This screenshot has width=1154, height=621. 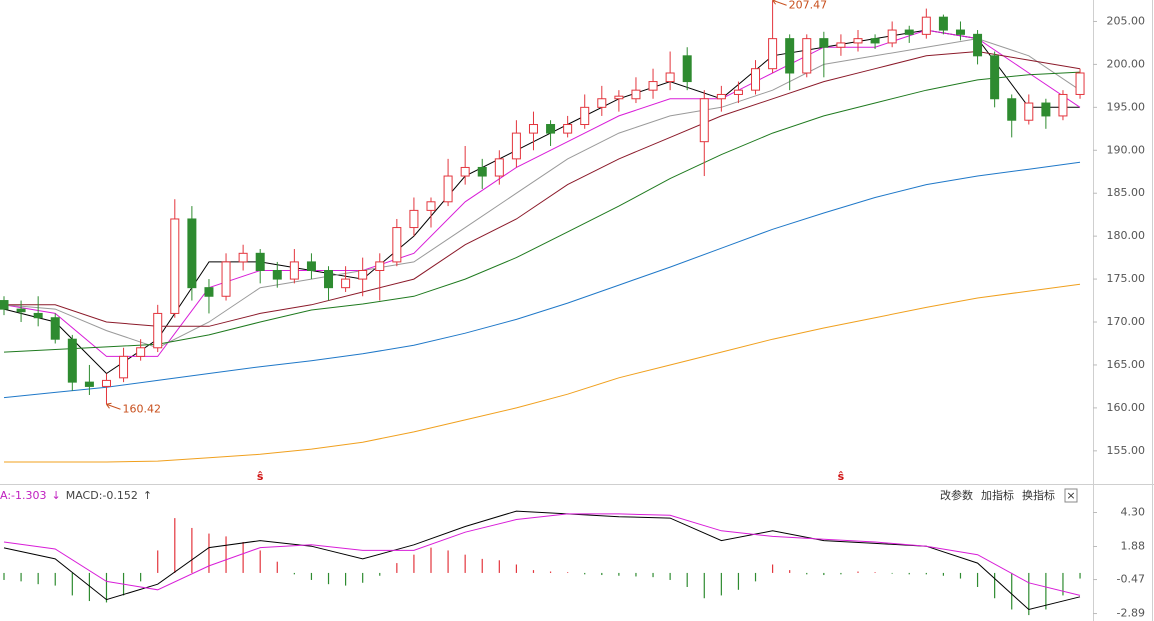 What do you see at coordinates (56, 495) in the screenshot?
I see `legend-item: ↓` at bounding box center [56, 495].